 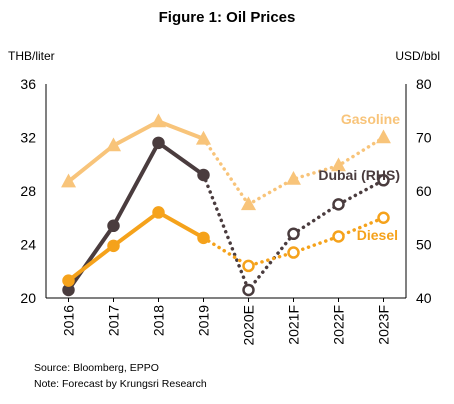 I want to click on left-axis-unit: THB/liter, so click(x=31, y=56).